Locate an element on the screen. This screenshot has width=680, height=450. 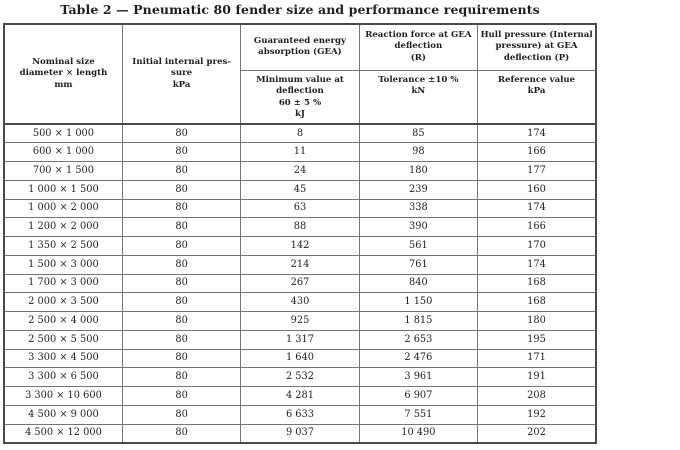
table-row: 2 500 × 4 000 80 925 1 815 180 is located at coordinates (300, 321).